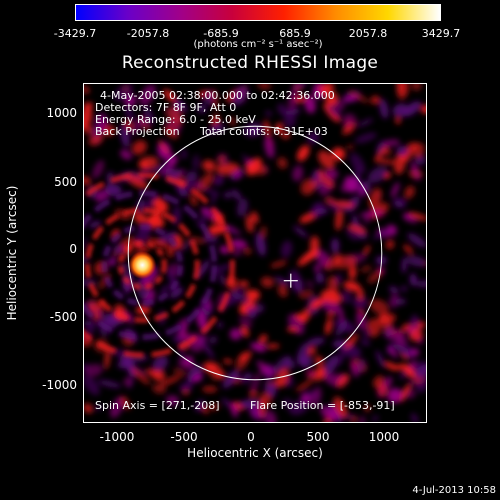  I want to click on colorbar-tick-label: -3429.7, so click(75, 33).